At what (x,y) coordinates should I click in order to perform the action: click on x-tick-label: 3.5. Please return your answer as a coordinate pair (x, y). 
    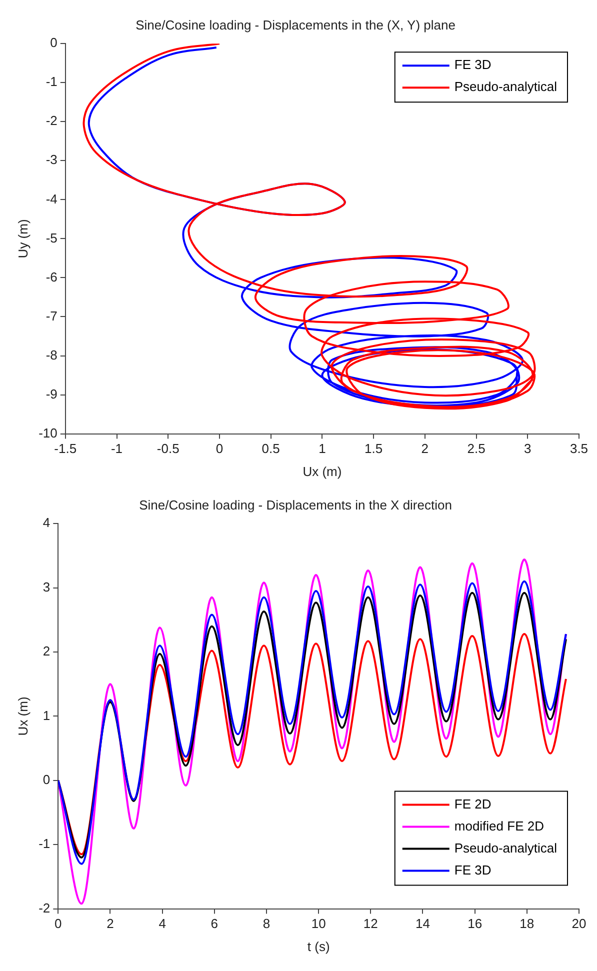
    Looking at the image, I should click on (579, 448).